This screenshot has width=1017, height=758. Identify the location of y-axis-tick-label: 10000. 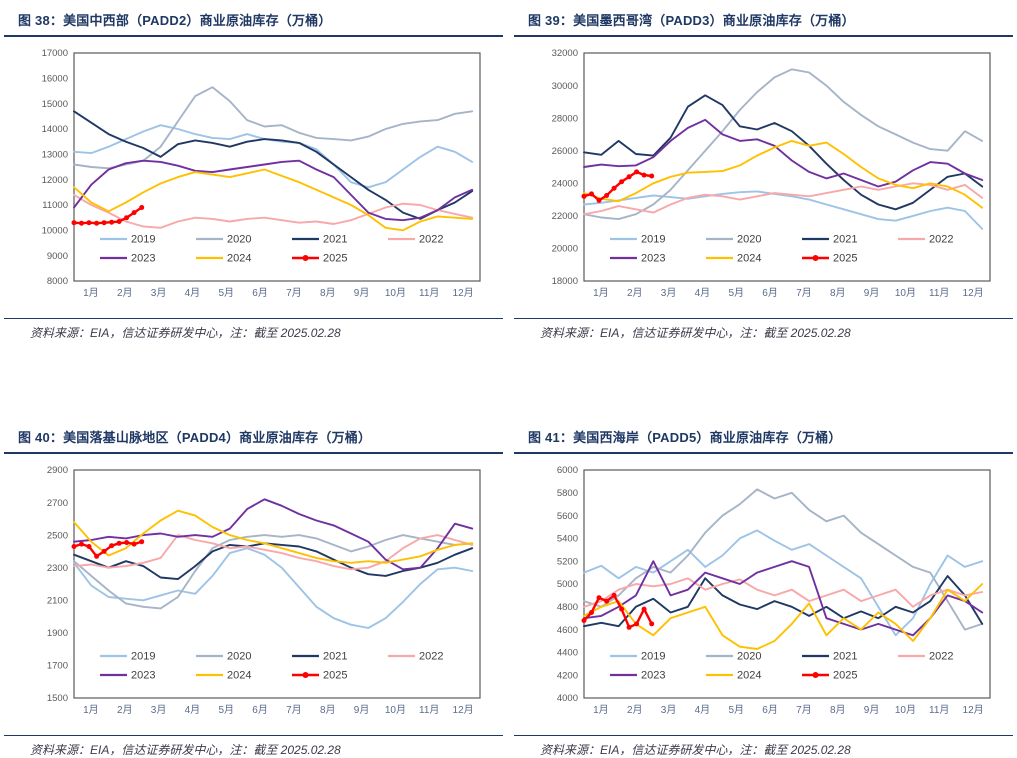
(55, 231).